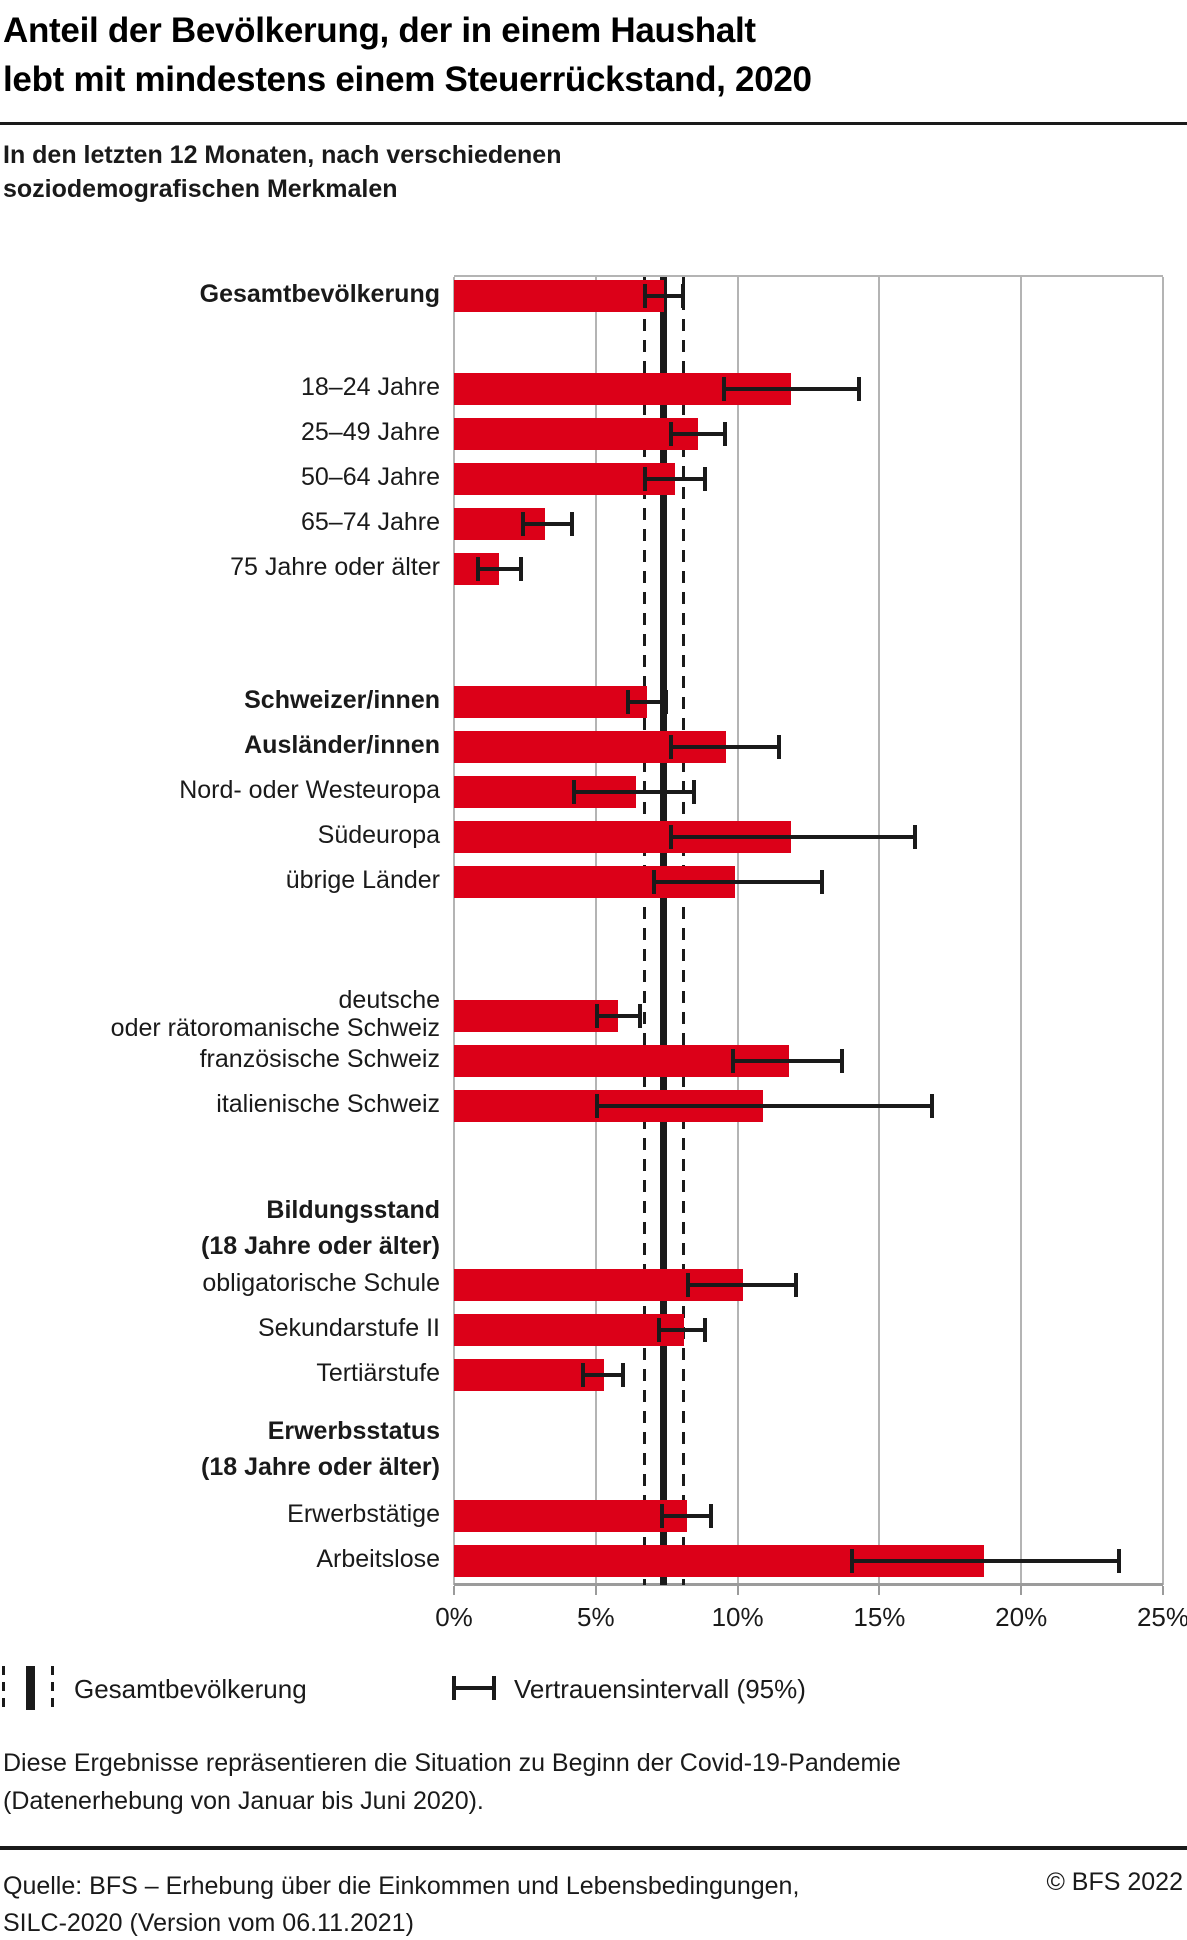 The image size is (1187, 1940). Describe the element at coordinates (275, 1014) in the screenshot. I see `category-label: deutsche oder rätoromanische Schweiz` at that location.